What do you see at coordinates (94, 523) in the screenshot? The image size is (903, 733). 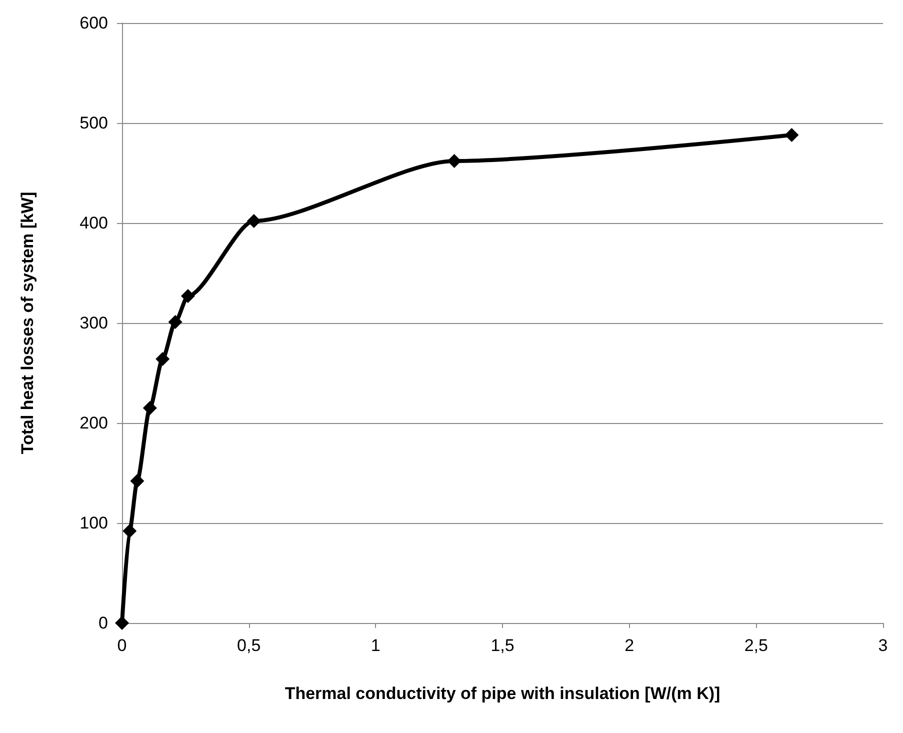 I see `y-tick-label: 100` at bounding box center [94, 523].